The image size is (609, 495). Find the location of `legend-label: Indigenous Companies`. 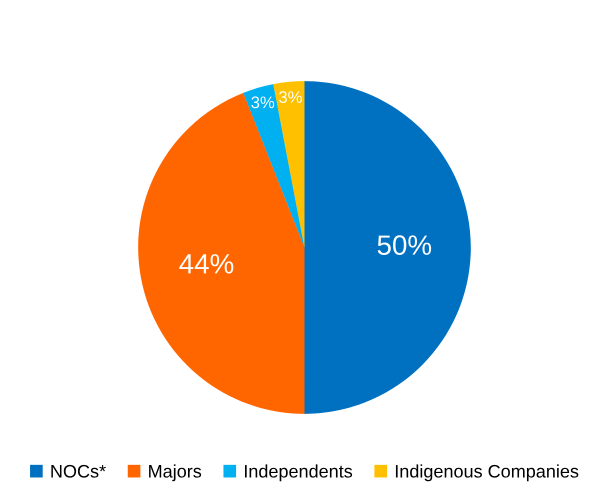

legend-label: Indigenous Companies is located at coordinates (487, 473).